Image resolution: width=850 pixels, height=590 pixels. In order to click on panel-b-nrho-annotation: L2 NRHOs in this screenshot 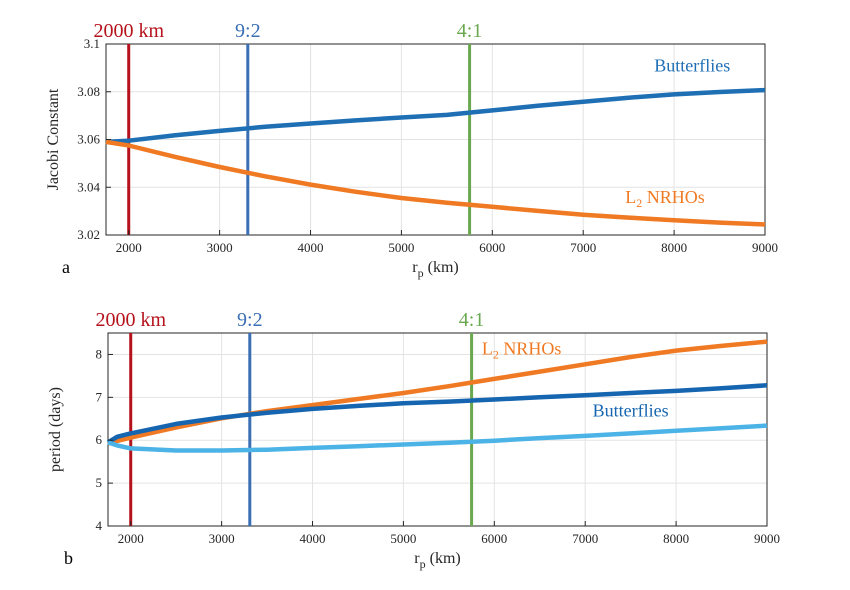, I will do `click(522, 349)`.